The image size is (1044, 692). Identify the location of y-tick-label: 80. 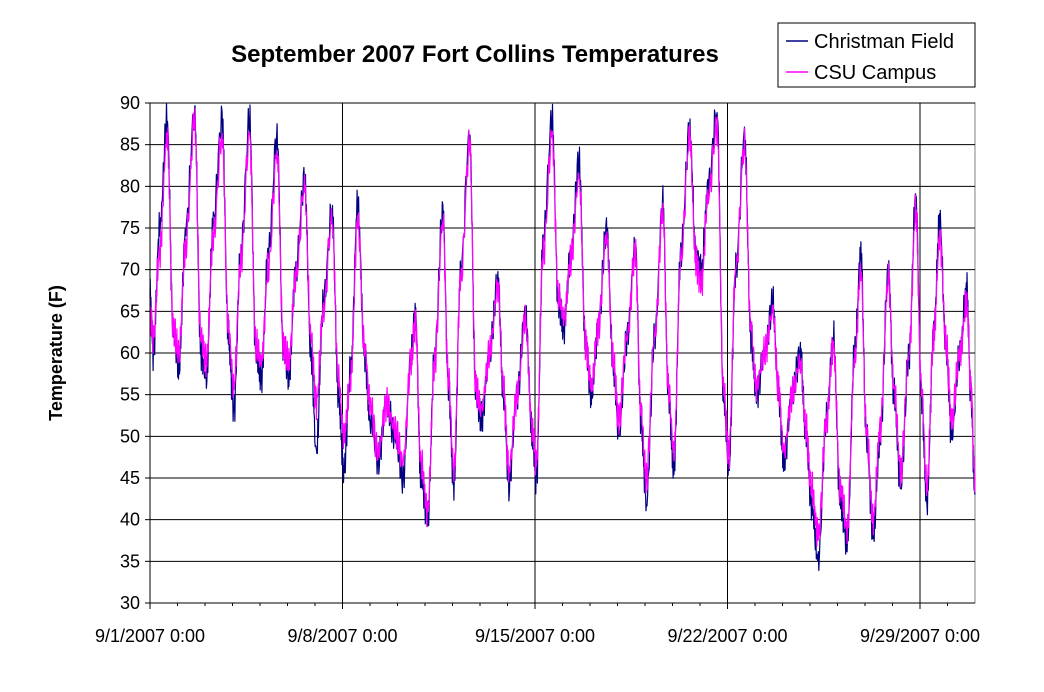
(130, 186).